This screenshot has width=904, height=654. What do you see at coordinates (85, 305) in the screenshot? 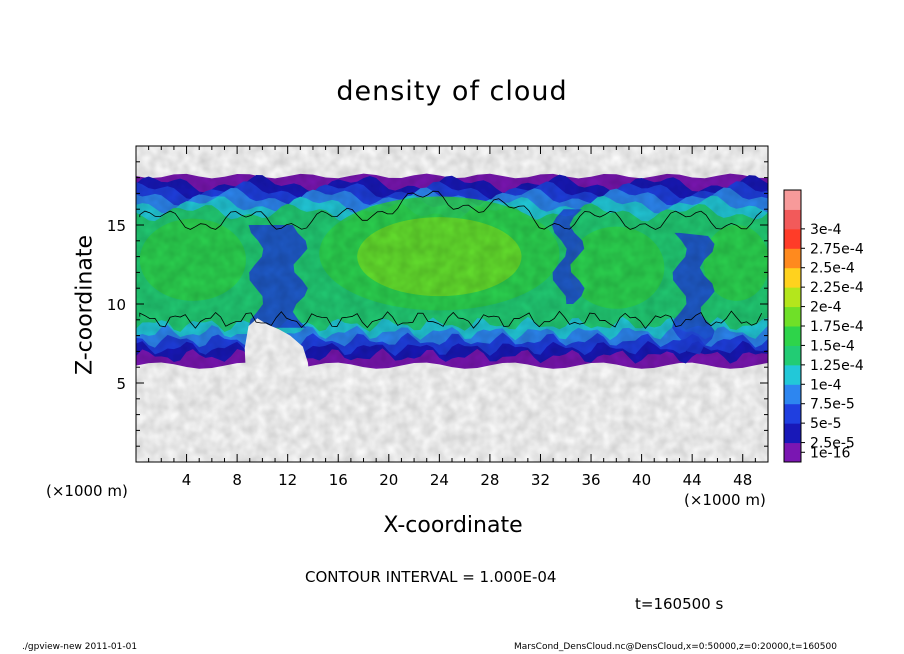
I see `y-axis-label: Z-coordinate` at bounding box center [85, 305].